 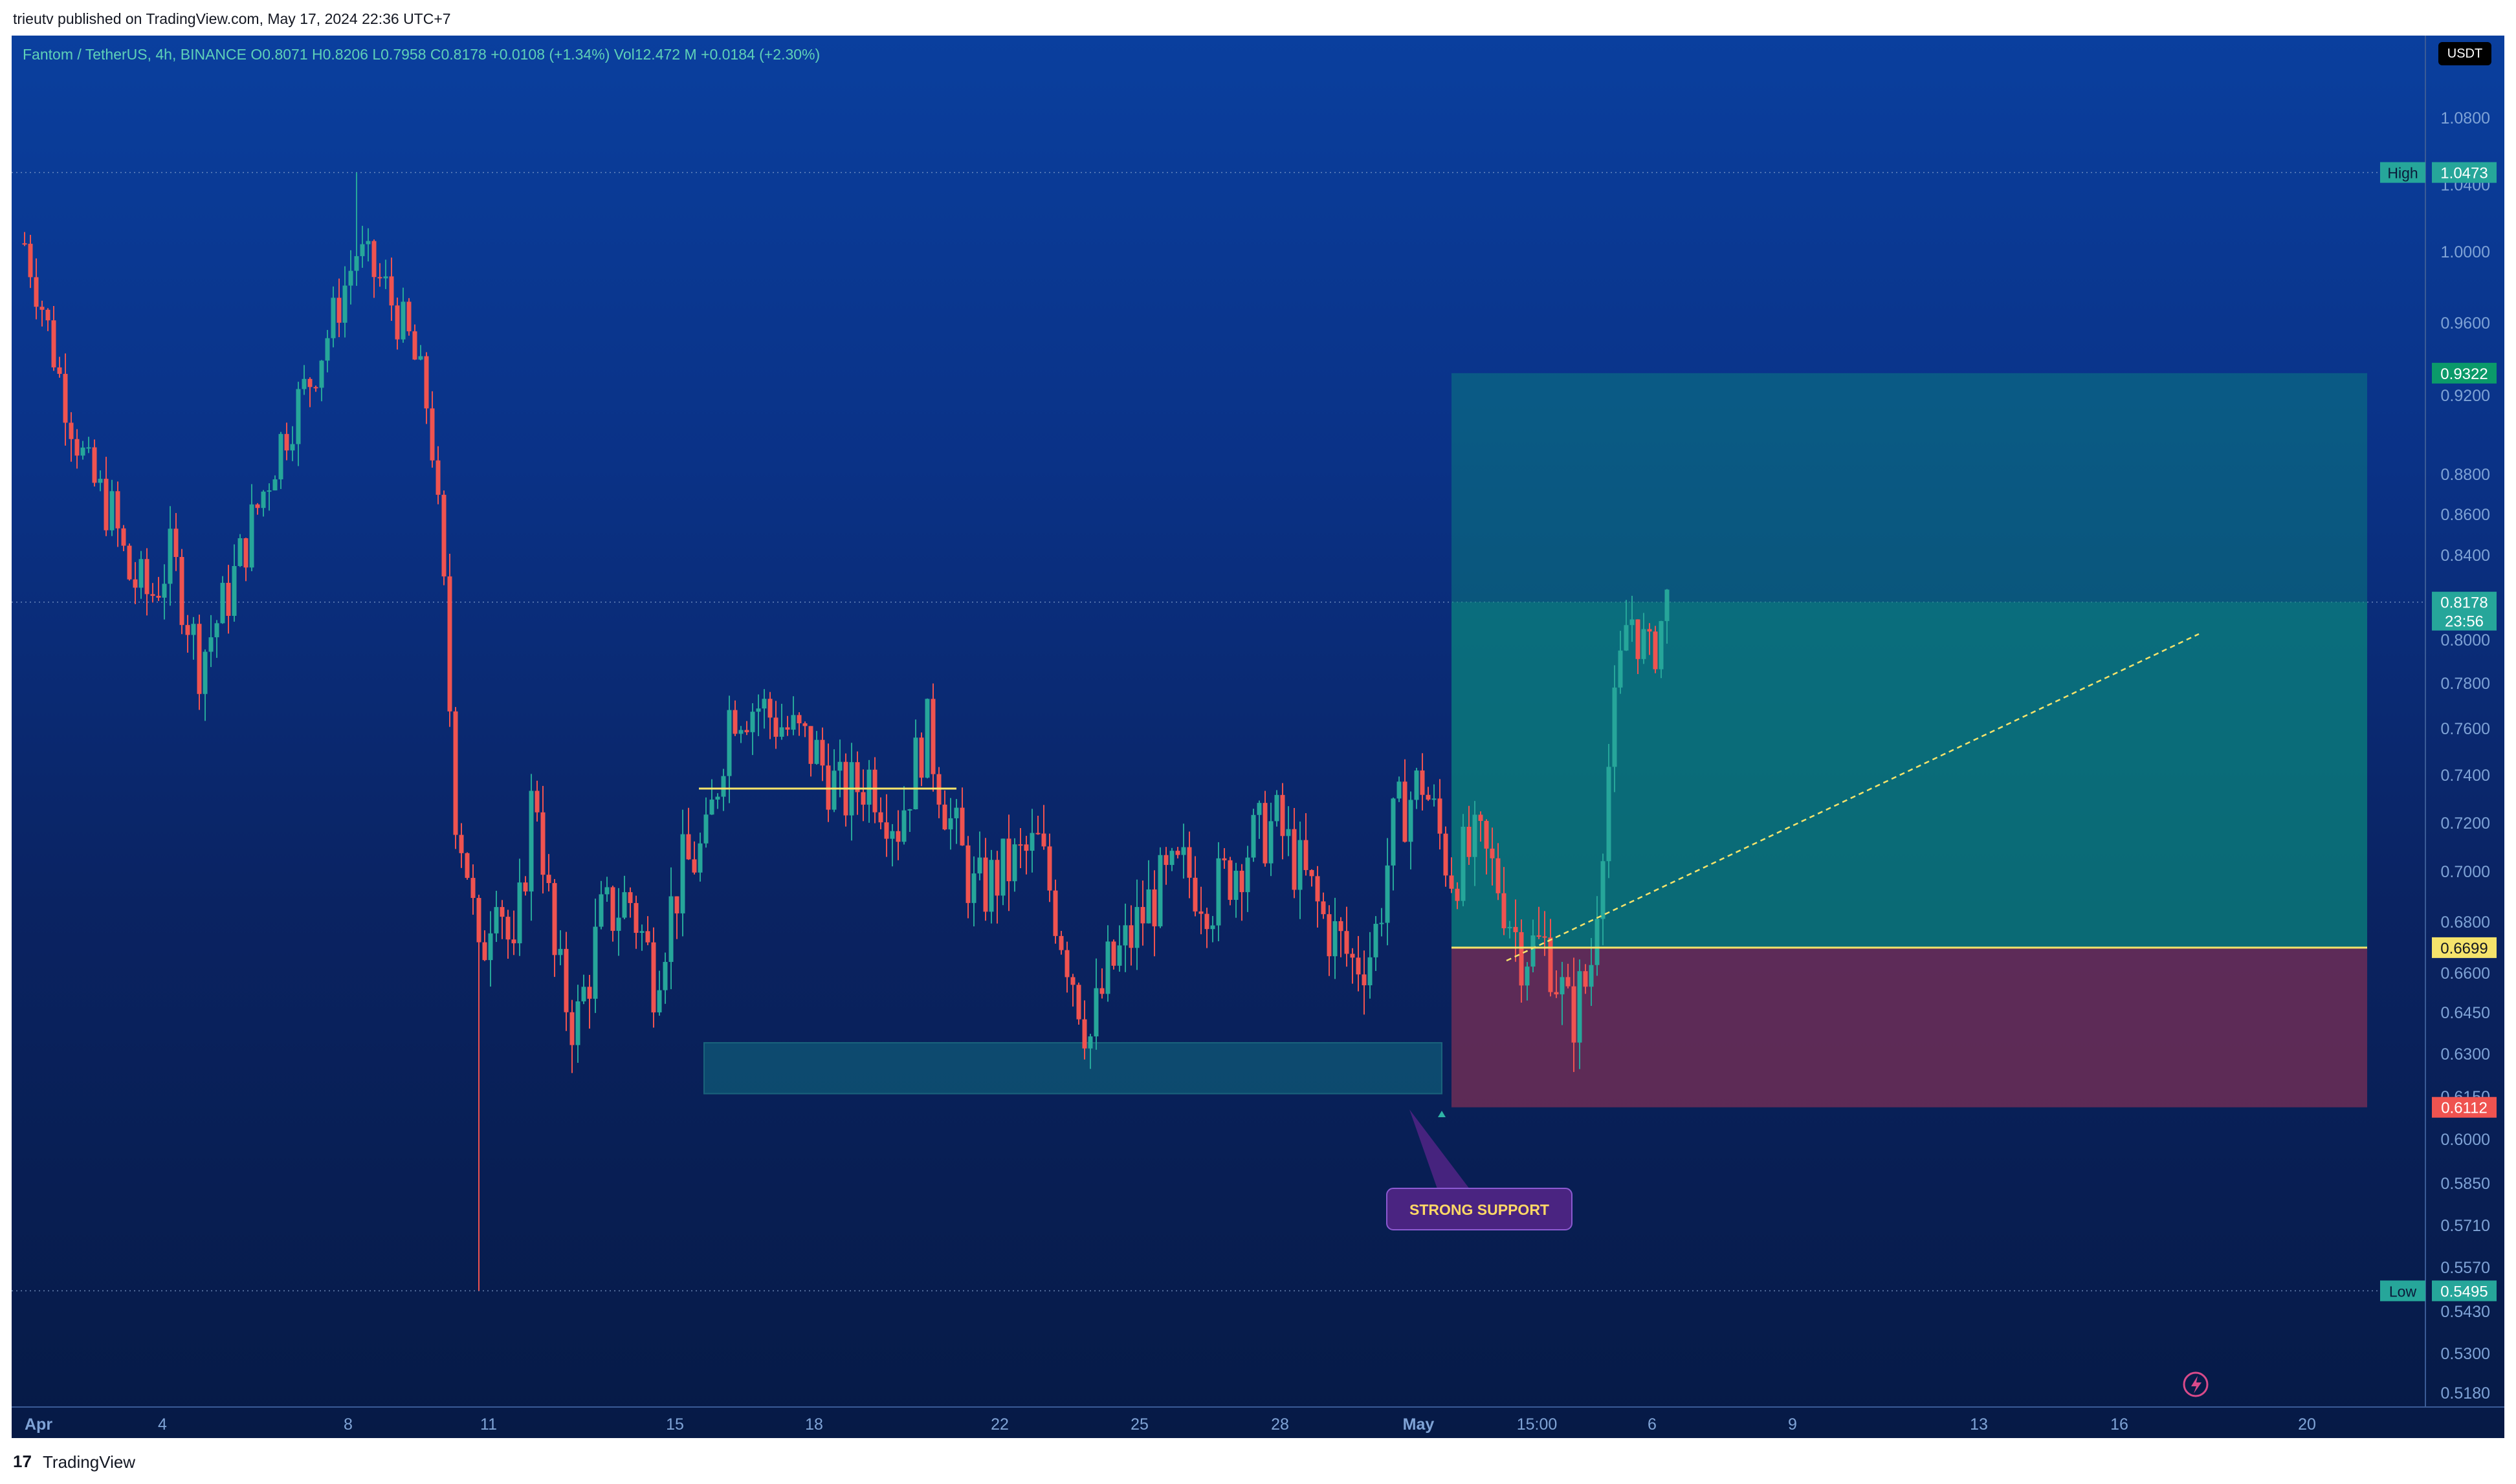 What do you see at coordinates (2402, 173) in the screenshot?
I see `price-label-tag-text: High` at bounding box center [2402, 173].